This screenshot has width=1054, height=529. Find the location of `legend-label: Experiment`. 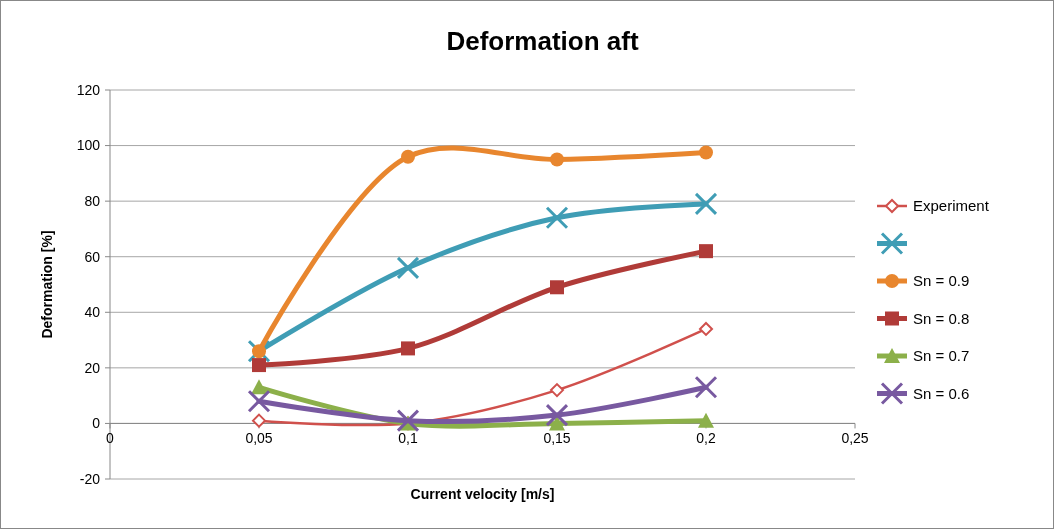

legend-label: Experiment is located at coordinates (951, 206).